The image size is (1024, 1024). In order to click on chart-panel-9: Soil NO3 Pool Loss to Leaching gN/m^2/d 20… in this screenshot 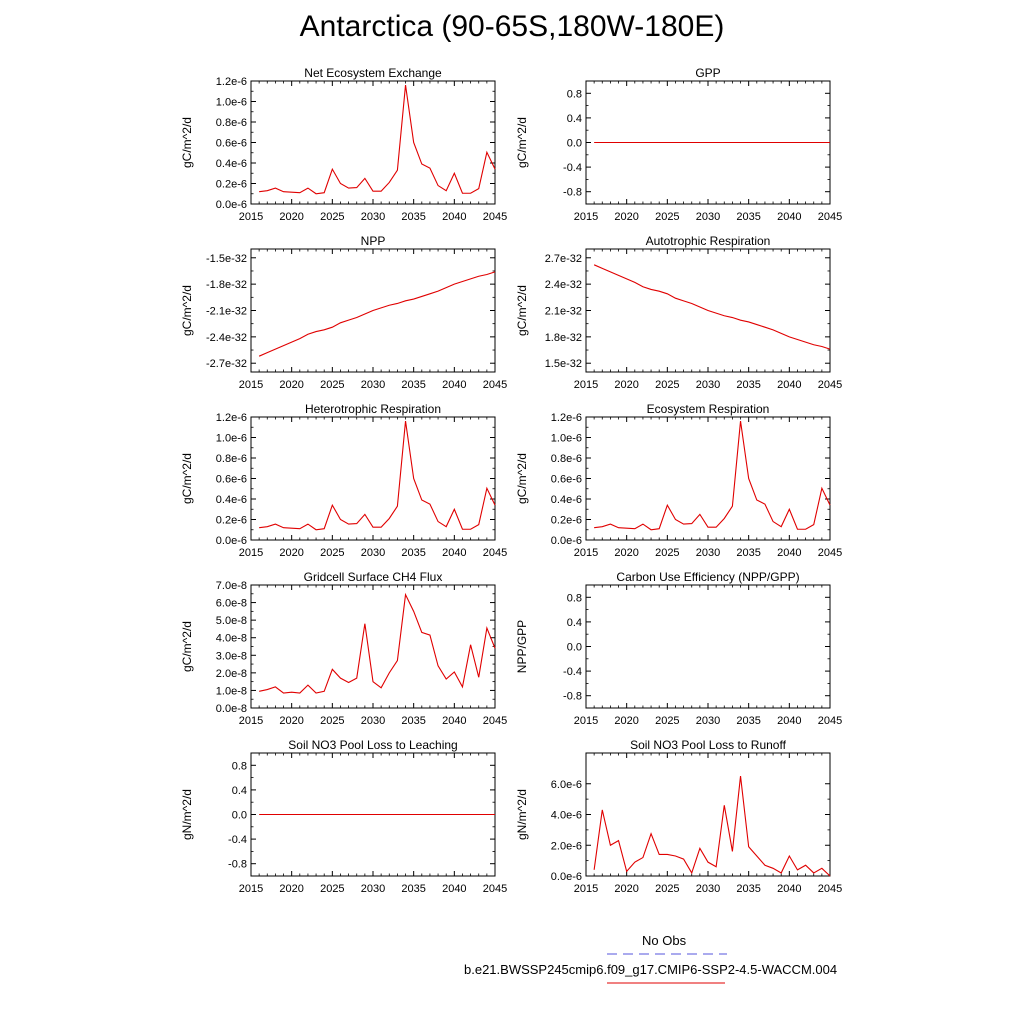, I will do `click(343, 816)`.